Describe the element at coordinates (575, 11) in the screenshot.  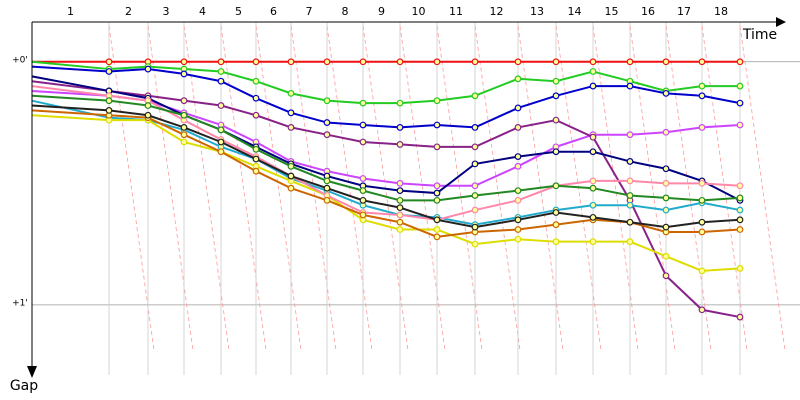
I see `lap-label: 14` at that location.